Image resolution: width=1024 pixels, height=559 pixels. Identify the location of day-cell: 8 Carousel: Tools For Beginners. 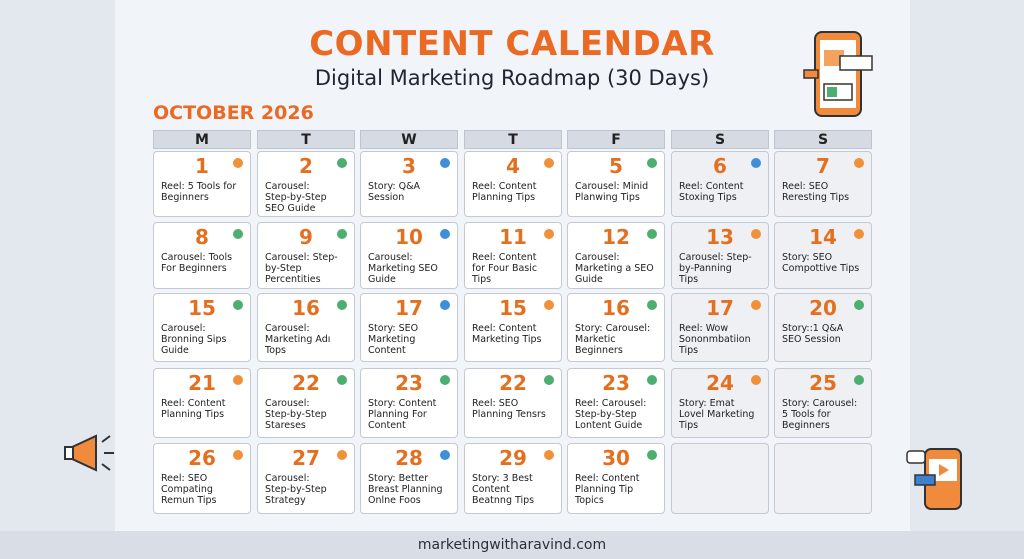
(202, 255).